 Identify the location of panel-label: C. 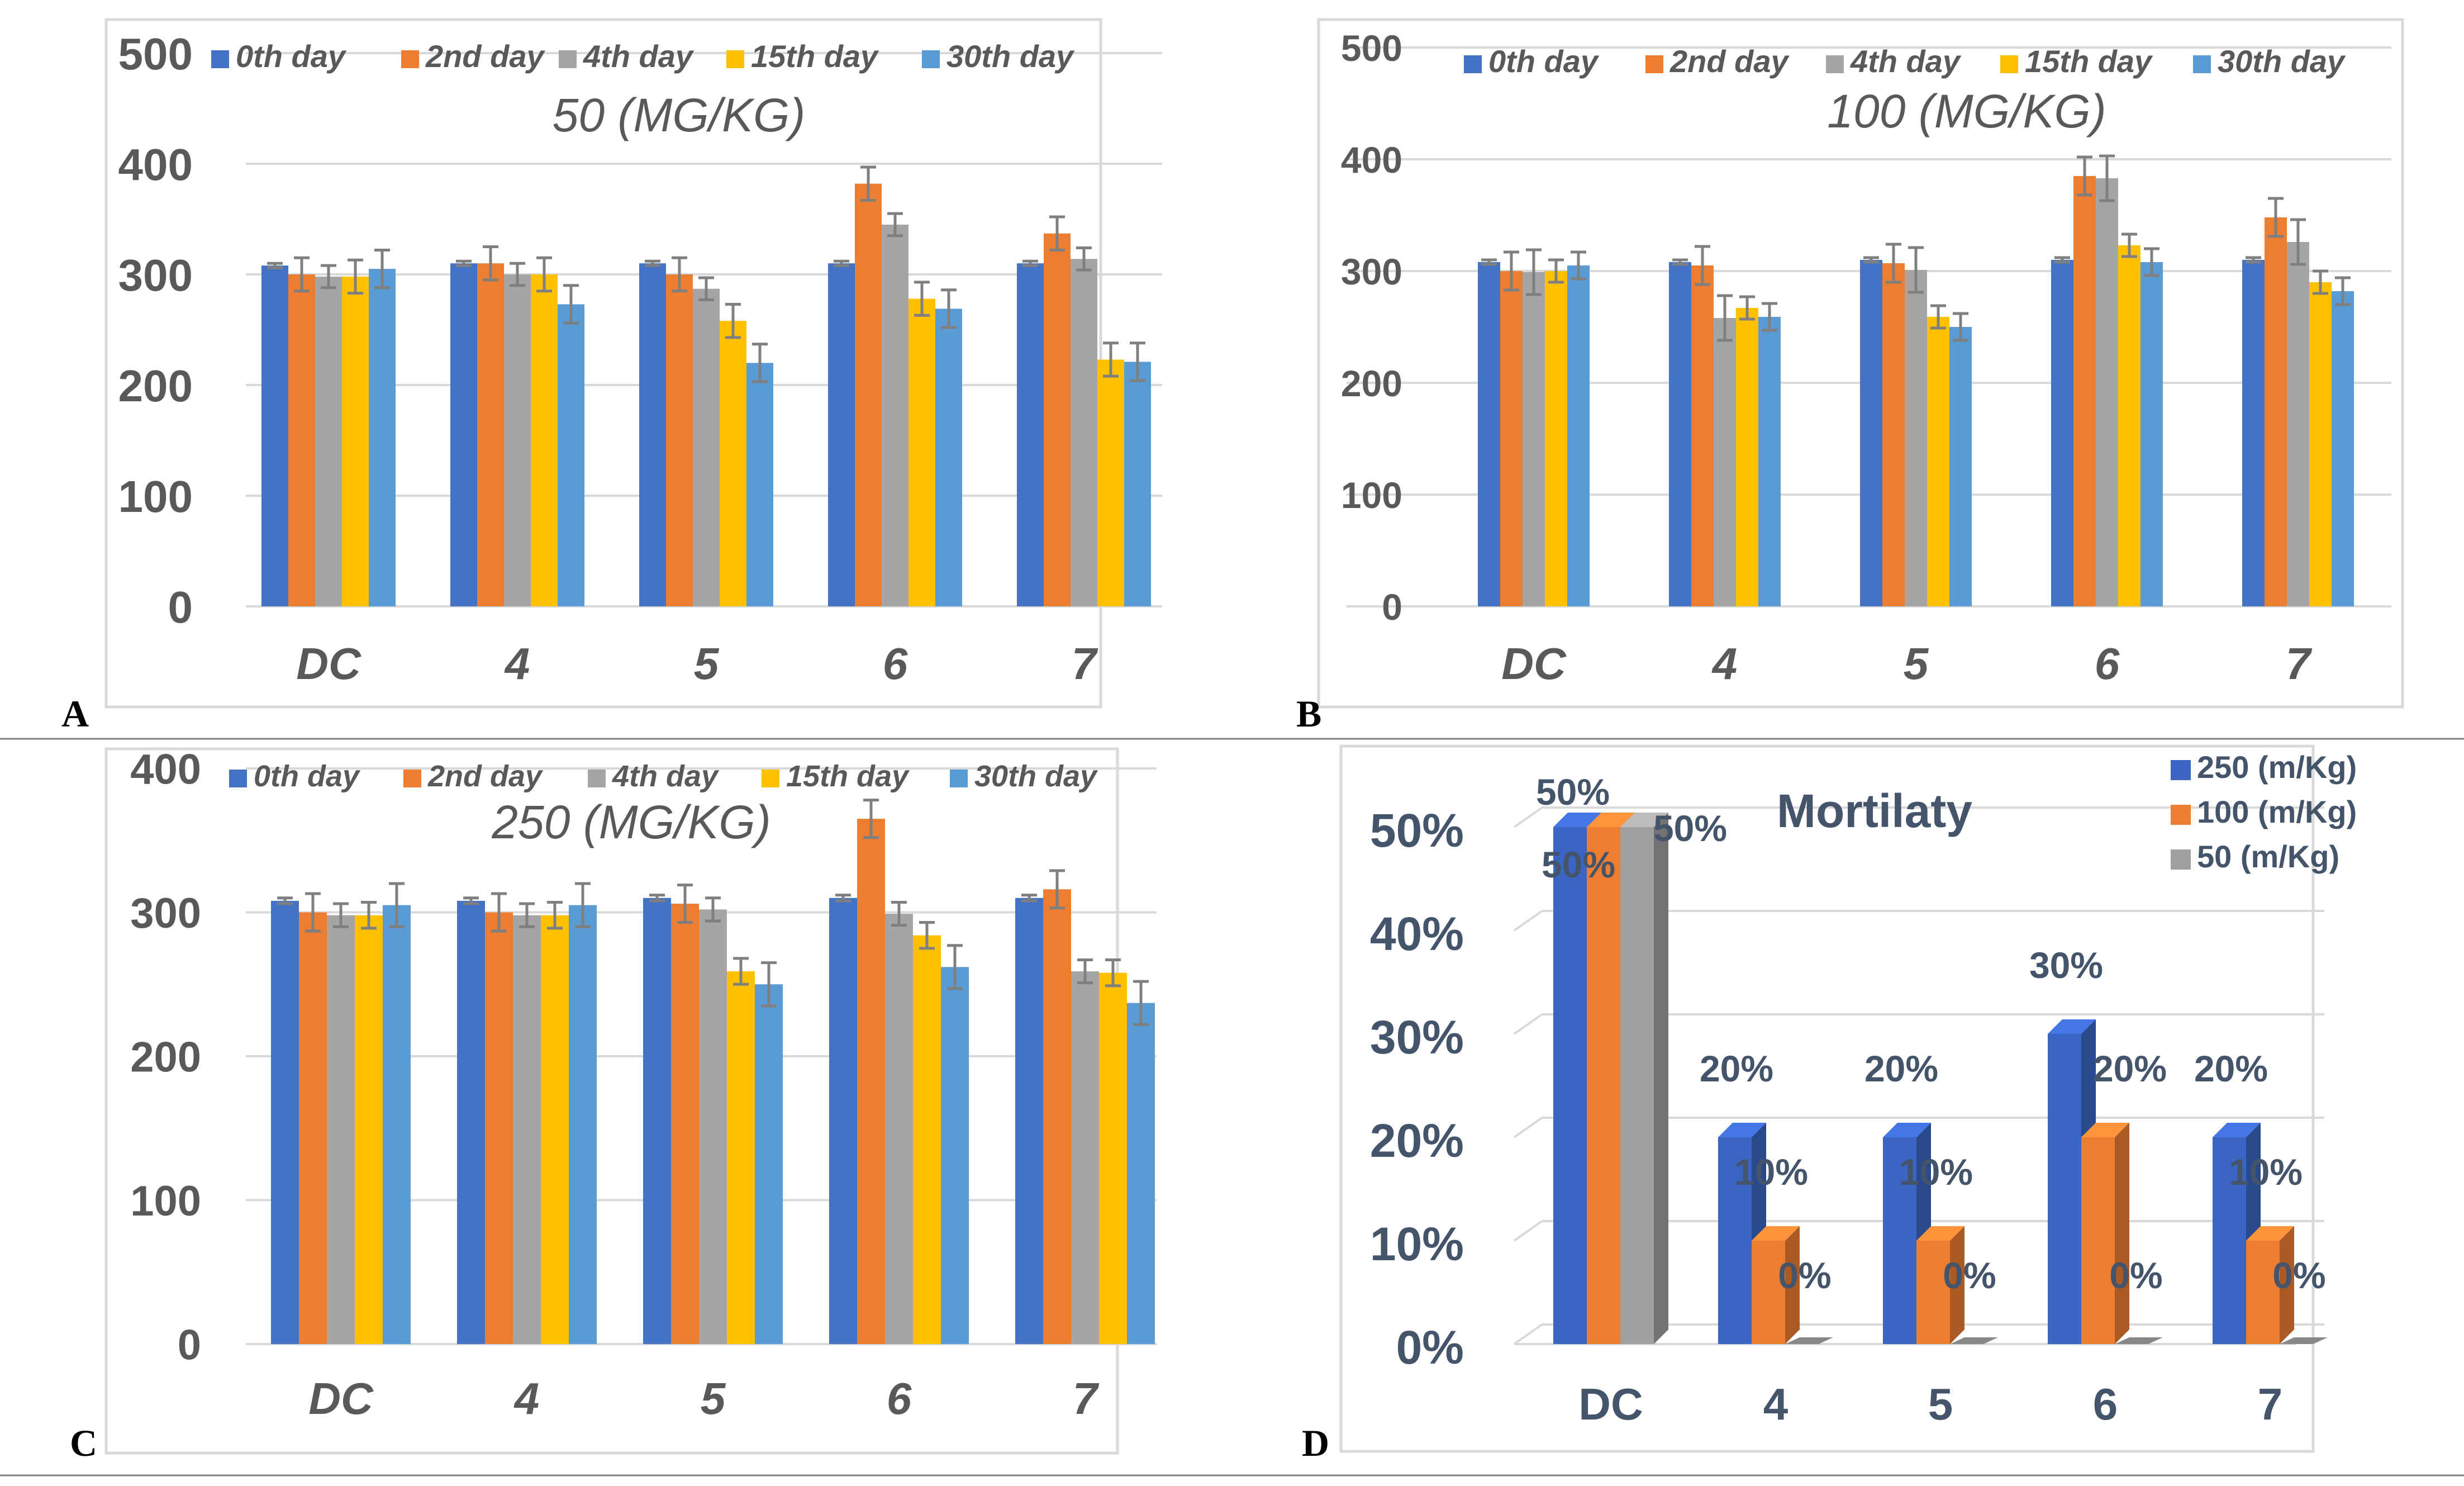
(83, 1443).